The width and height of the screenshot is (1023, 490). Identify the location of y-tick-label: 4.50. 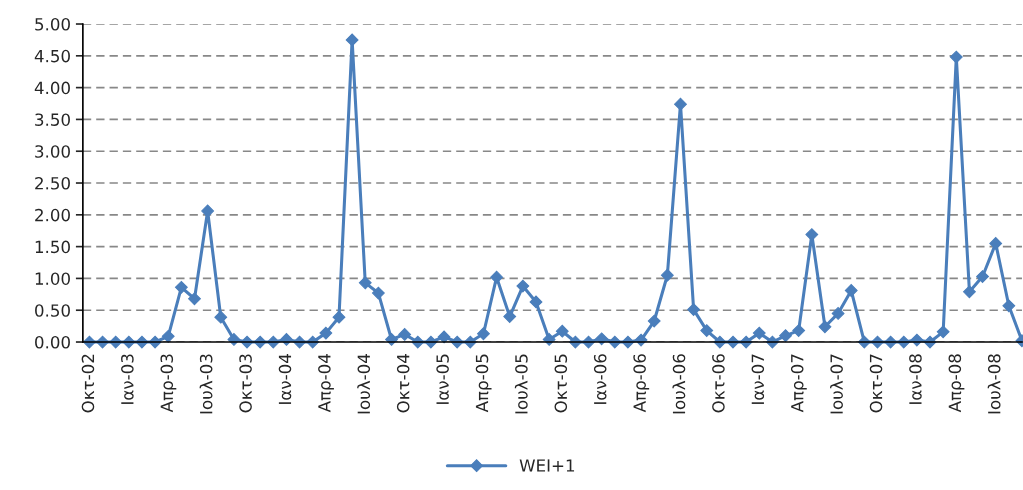
(52, 56).